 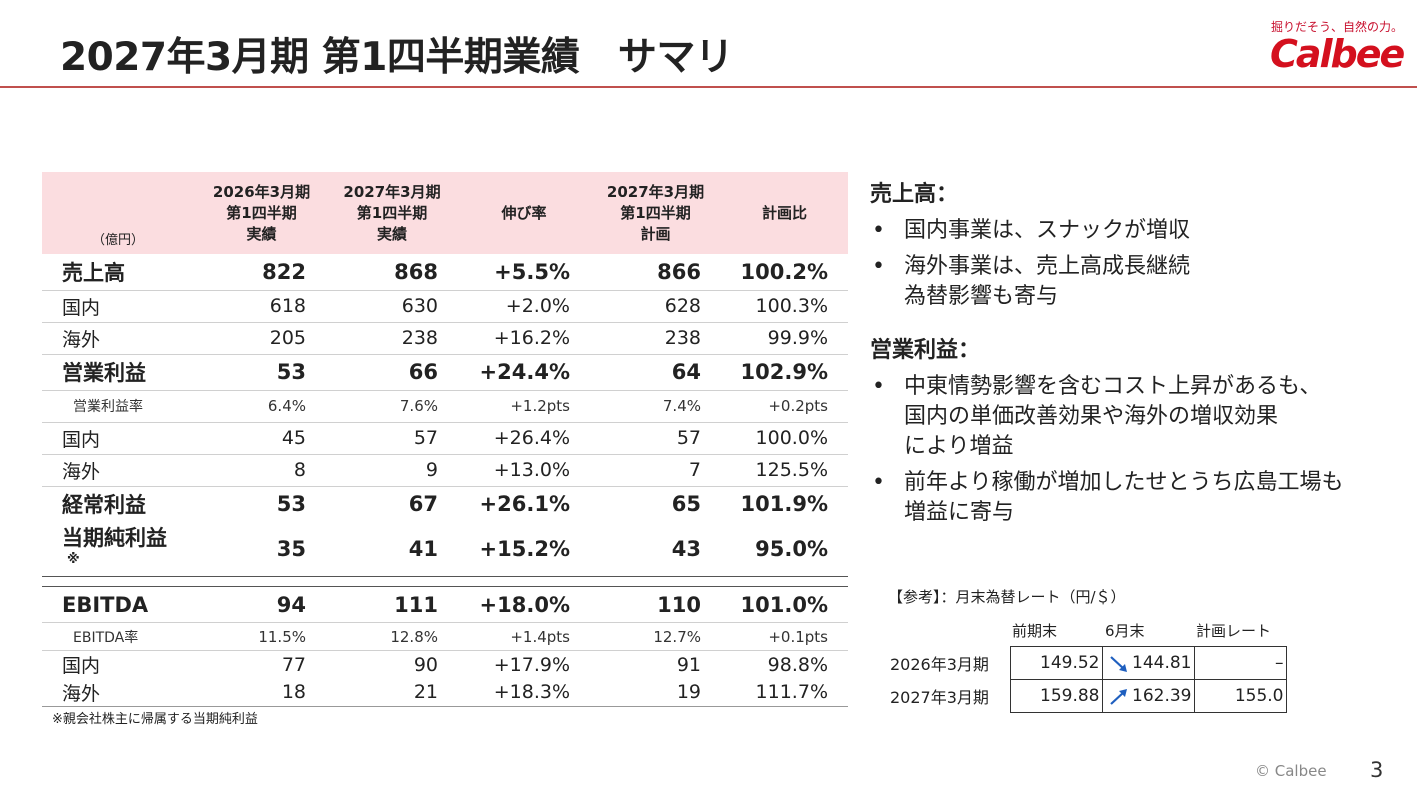 I want to click on table-row: 売上高 822 868 +5.5% 866 100.2%, so click(x=445, y=272).